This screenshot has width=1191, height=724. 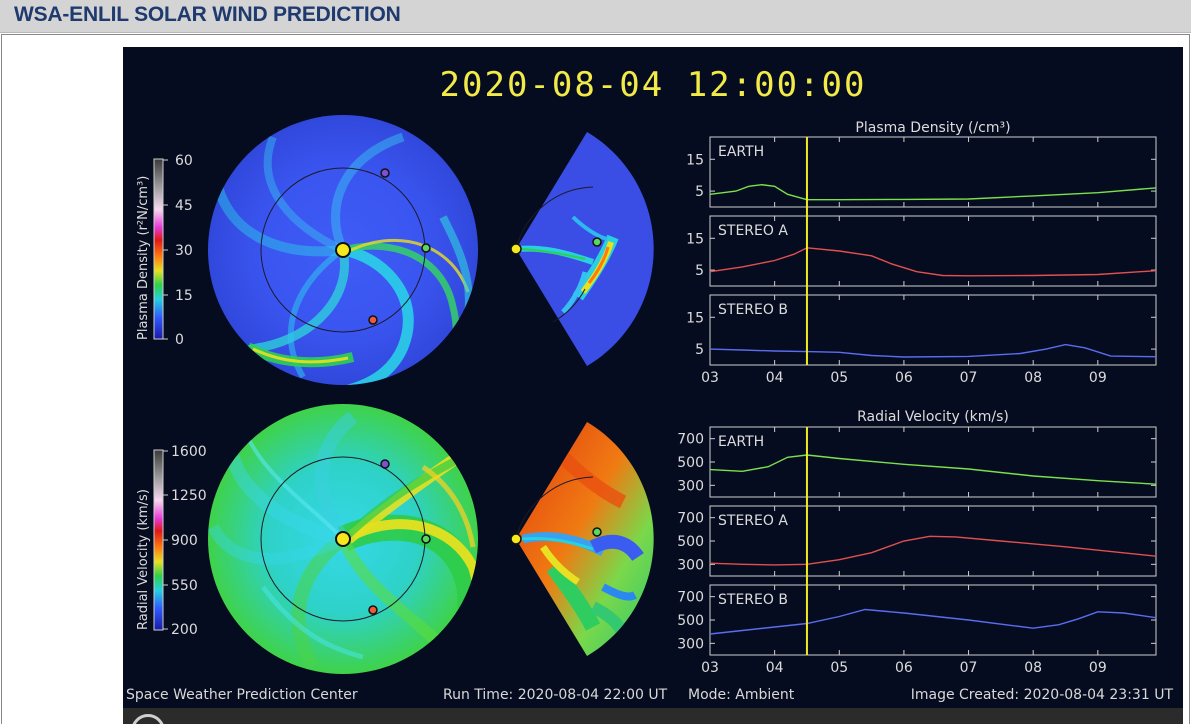 What do you see at coordinates (184, 206) in the screenshot?
I see `density-tick: 45` at bounding box center [184, 206].